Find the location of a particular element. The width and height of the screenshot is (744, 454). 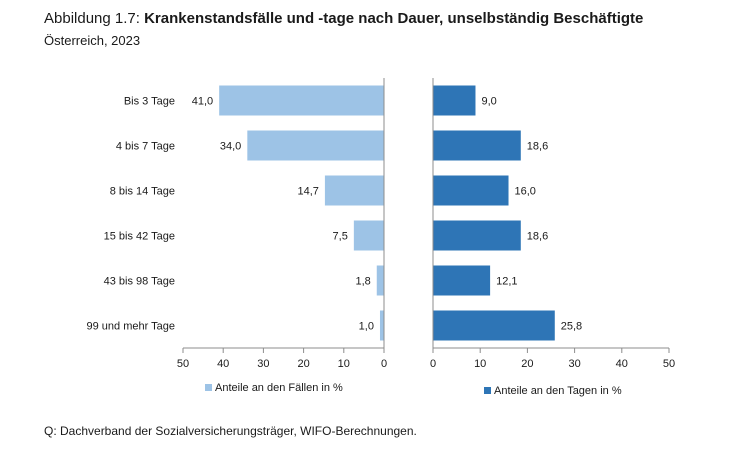

category-label-4: 15 bis 42 Tage is located at coordinates (139, 237).